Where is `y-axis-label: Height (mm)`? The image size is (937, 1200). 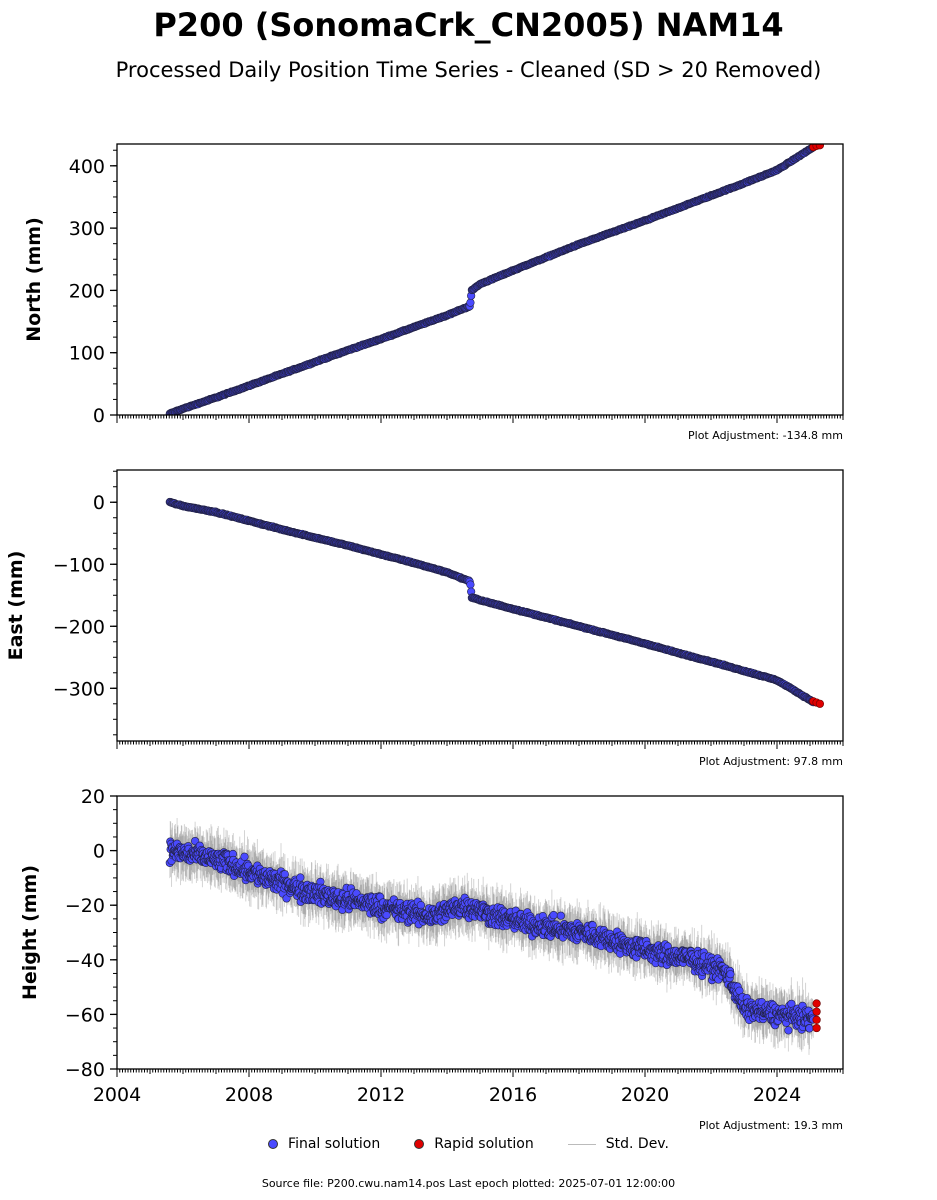 y-axis-label: Height (mm) is located at coordinates (30, 932).